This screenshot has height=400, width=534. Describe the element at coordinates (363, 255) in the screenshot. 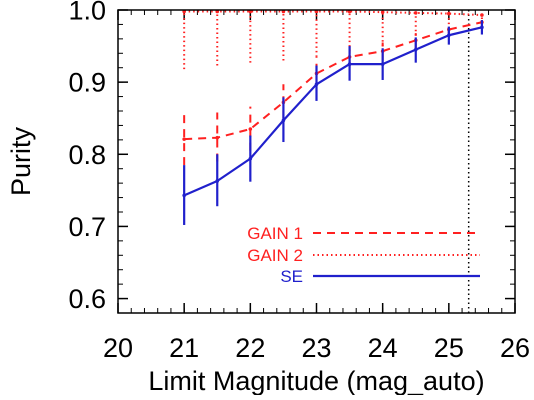

I see `legend: GAIN 1 GAIN 2 SE` at that location.